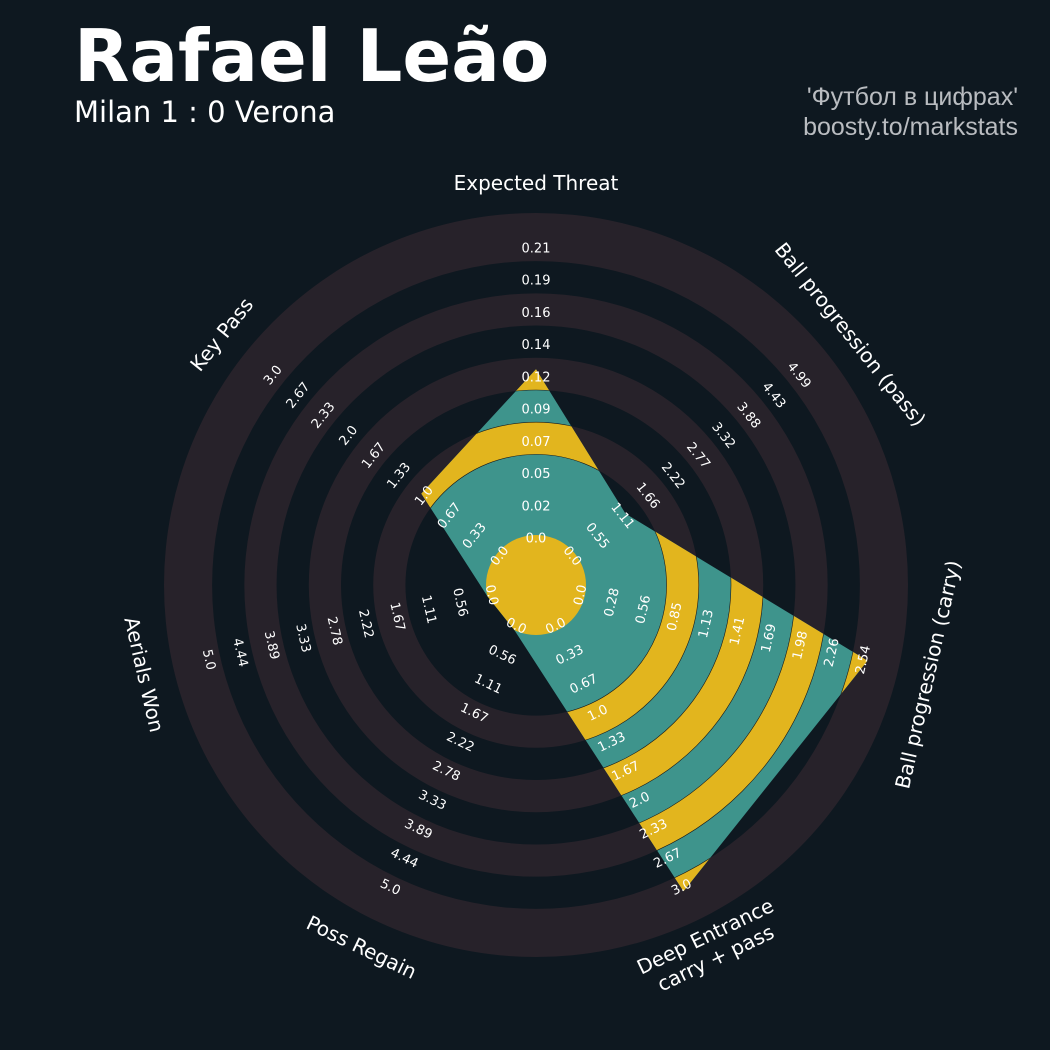 This screenshot has width=1050, height=1050. I want to click on radar-tick-label: 0.02, so click(536, 506).